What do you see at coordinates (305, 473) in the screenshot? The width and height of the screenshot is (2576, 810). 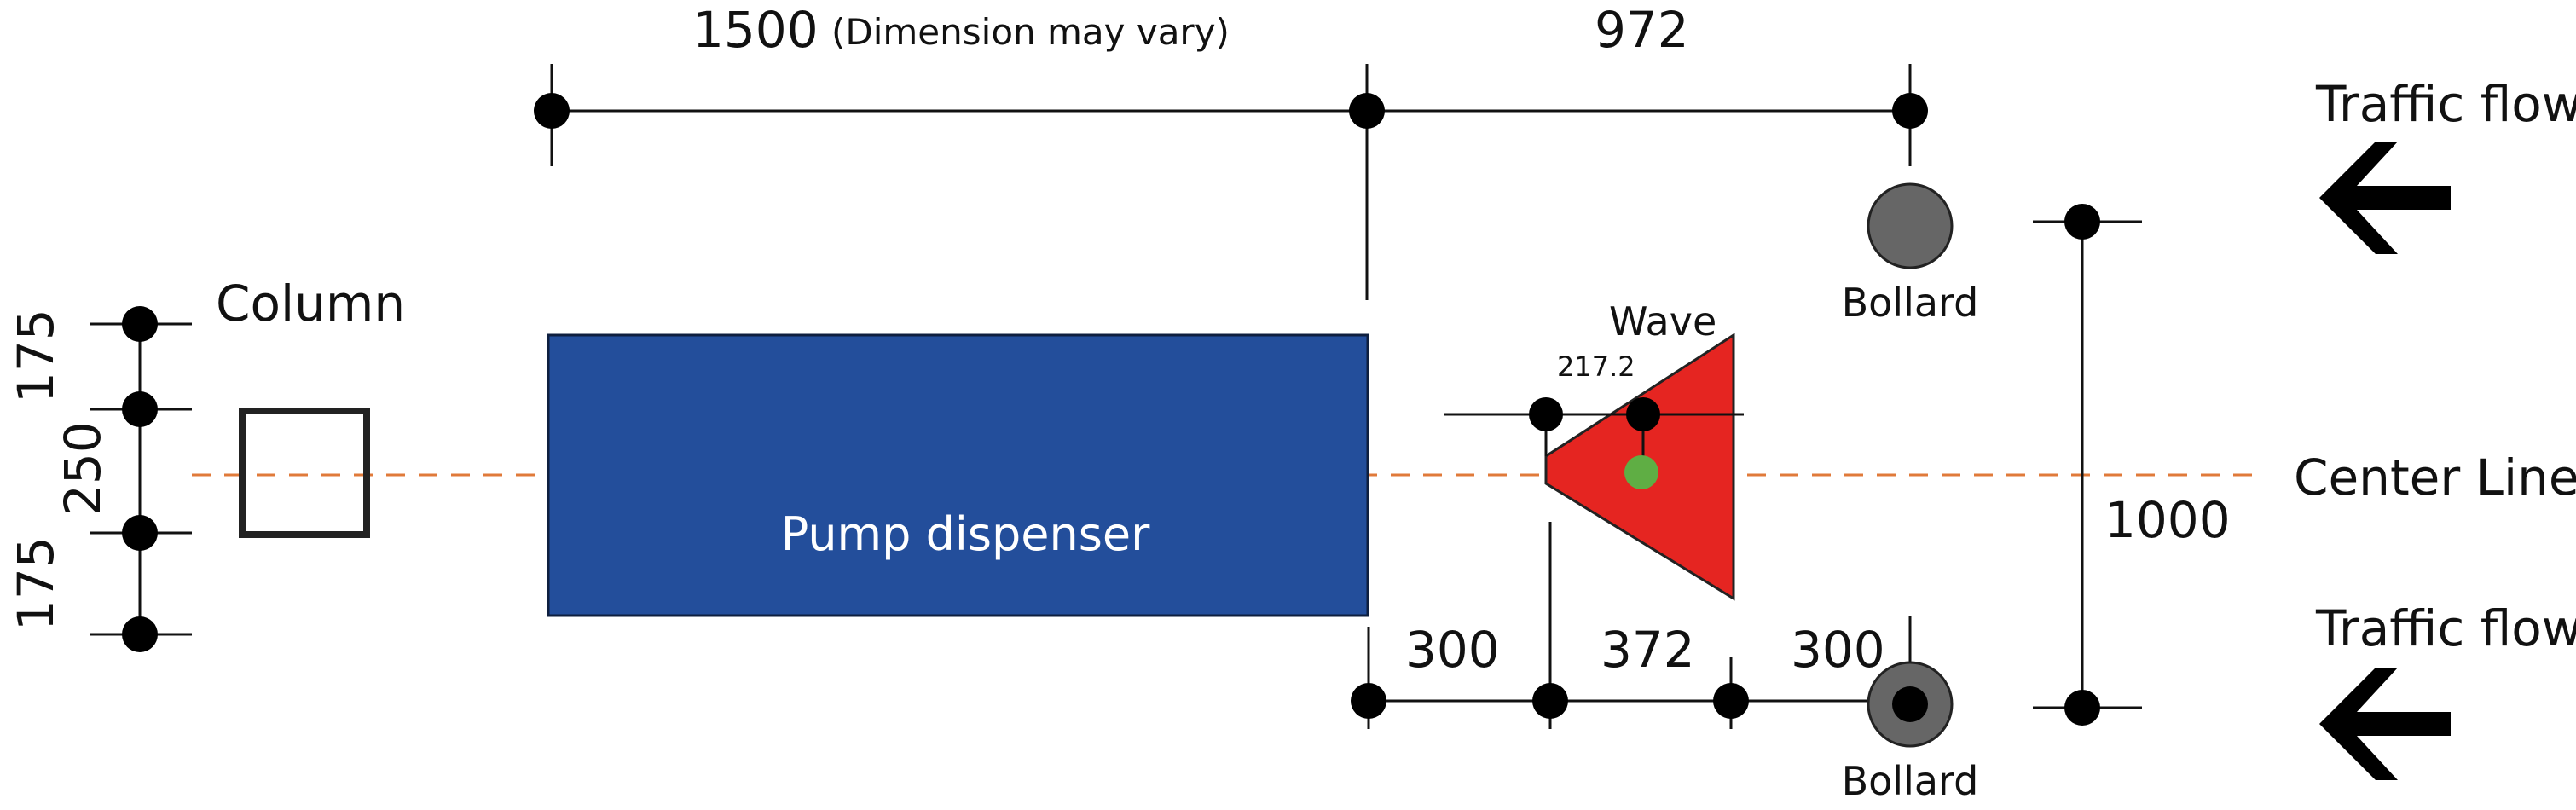 I see `column-square` at bounding box center [305, 473].